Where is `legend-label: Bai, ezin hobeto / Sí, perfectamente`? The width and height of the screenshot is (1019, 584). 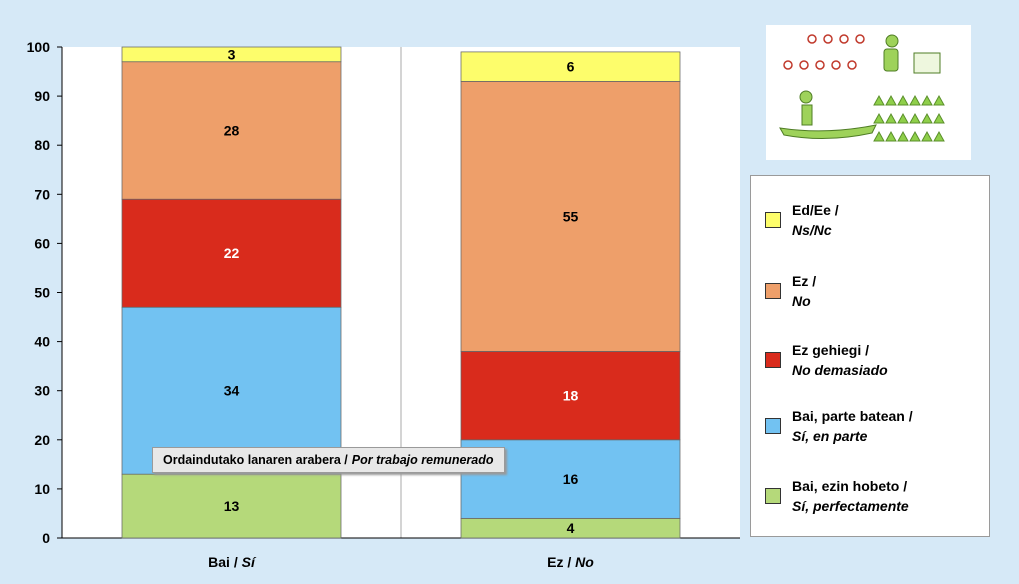
legend-label: Bai, ezin hobeto / Sí, perfectamente is located at coordinates (850, 496).